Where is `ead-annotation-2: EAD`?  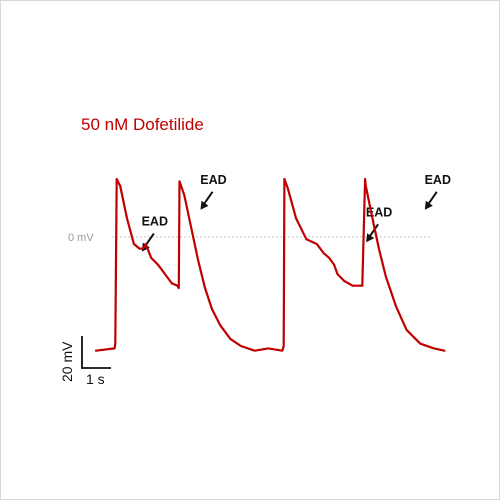 ead-annotation-2: EAD is located at coordinates (213, 191).